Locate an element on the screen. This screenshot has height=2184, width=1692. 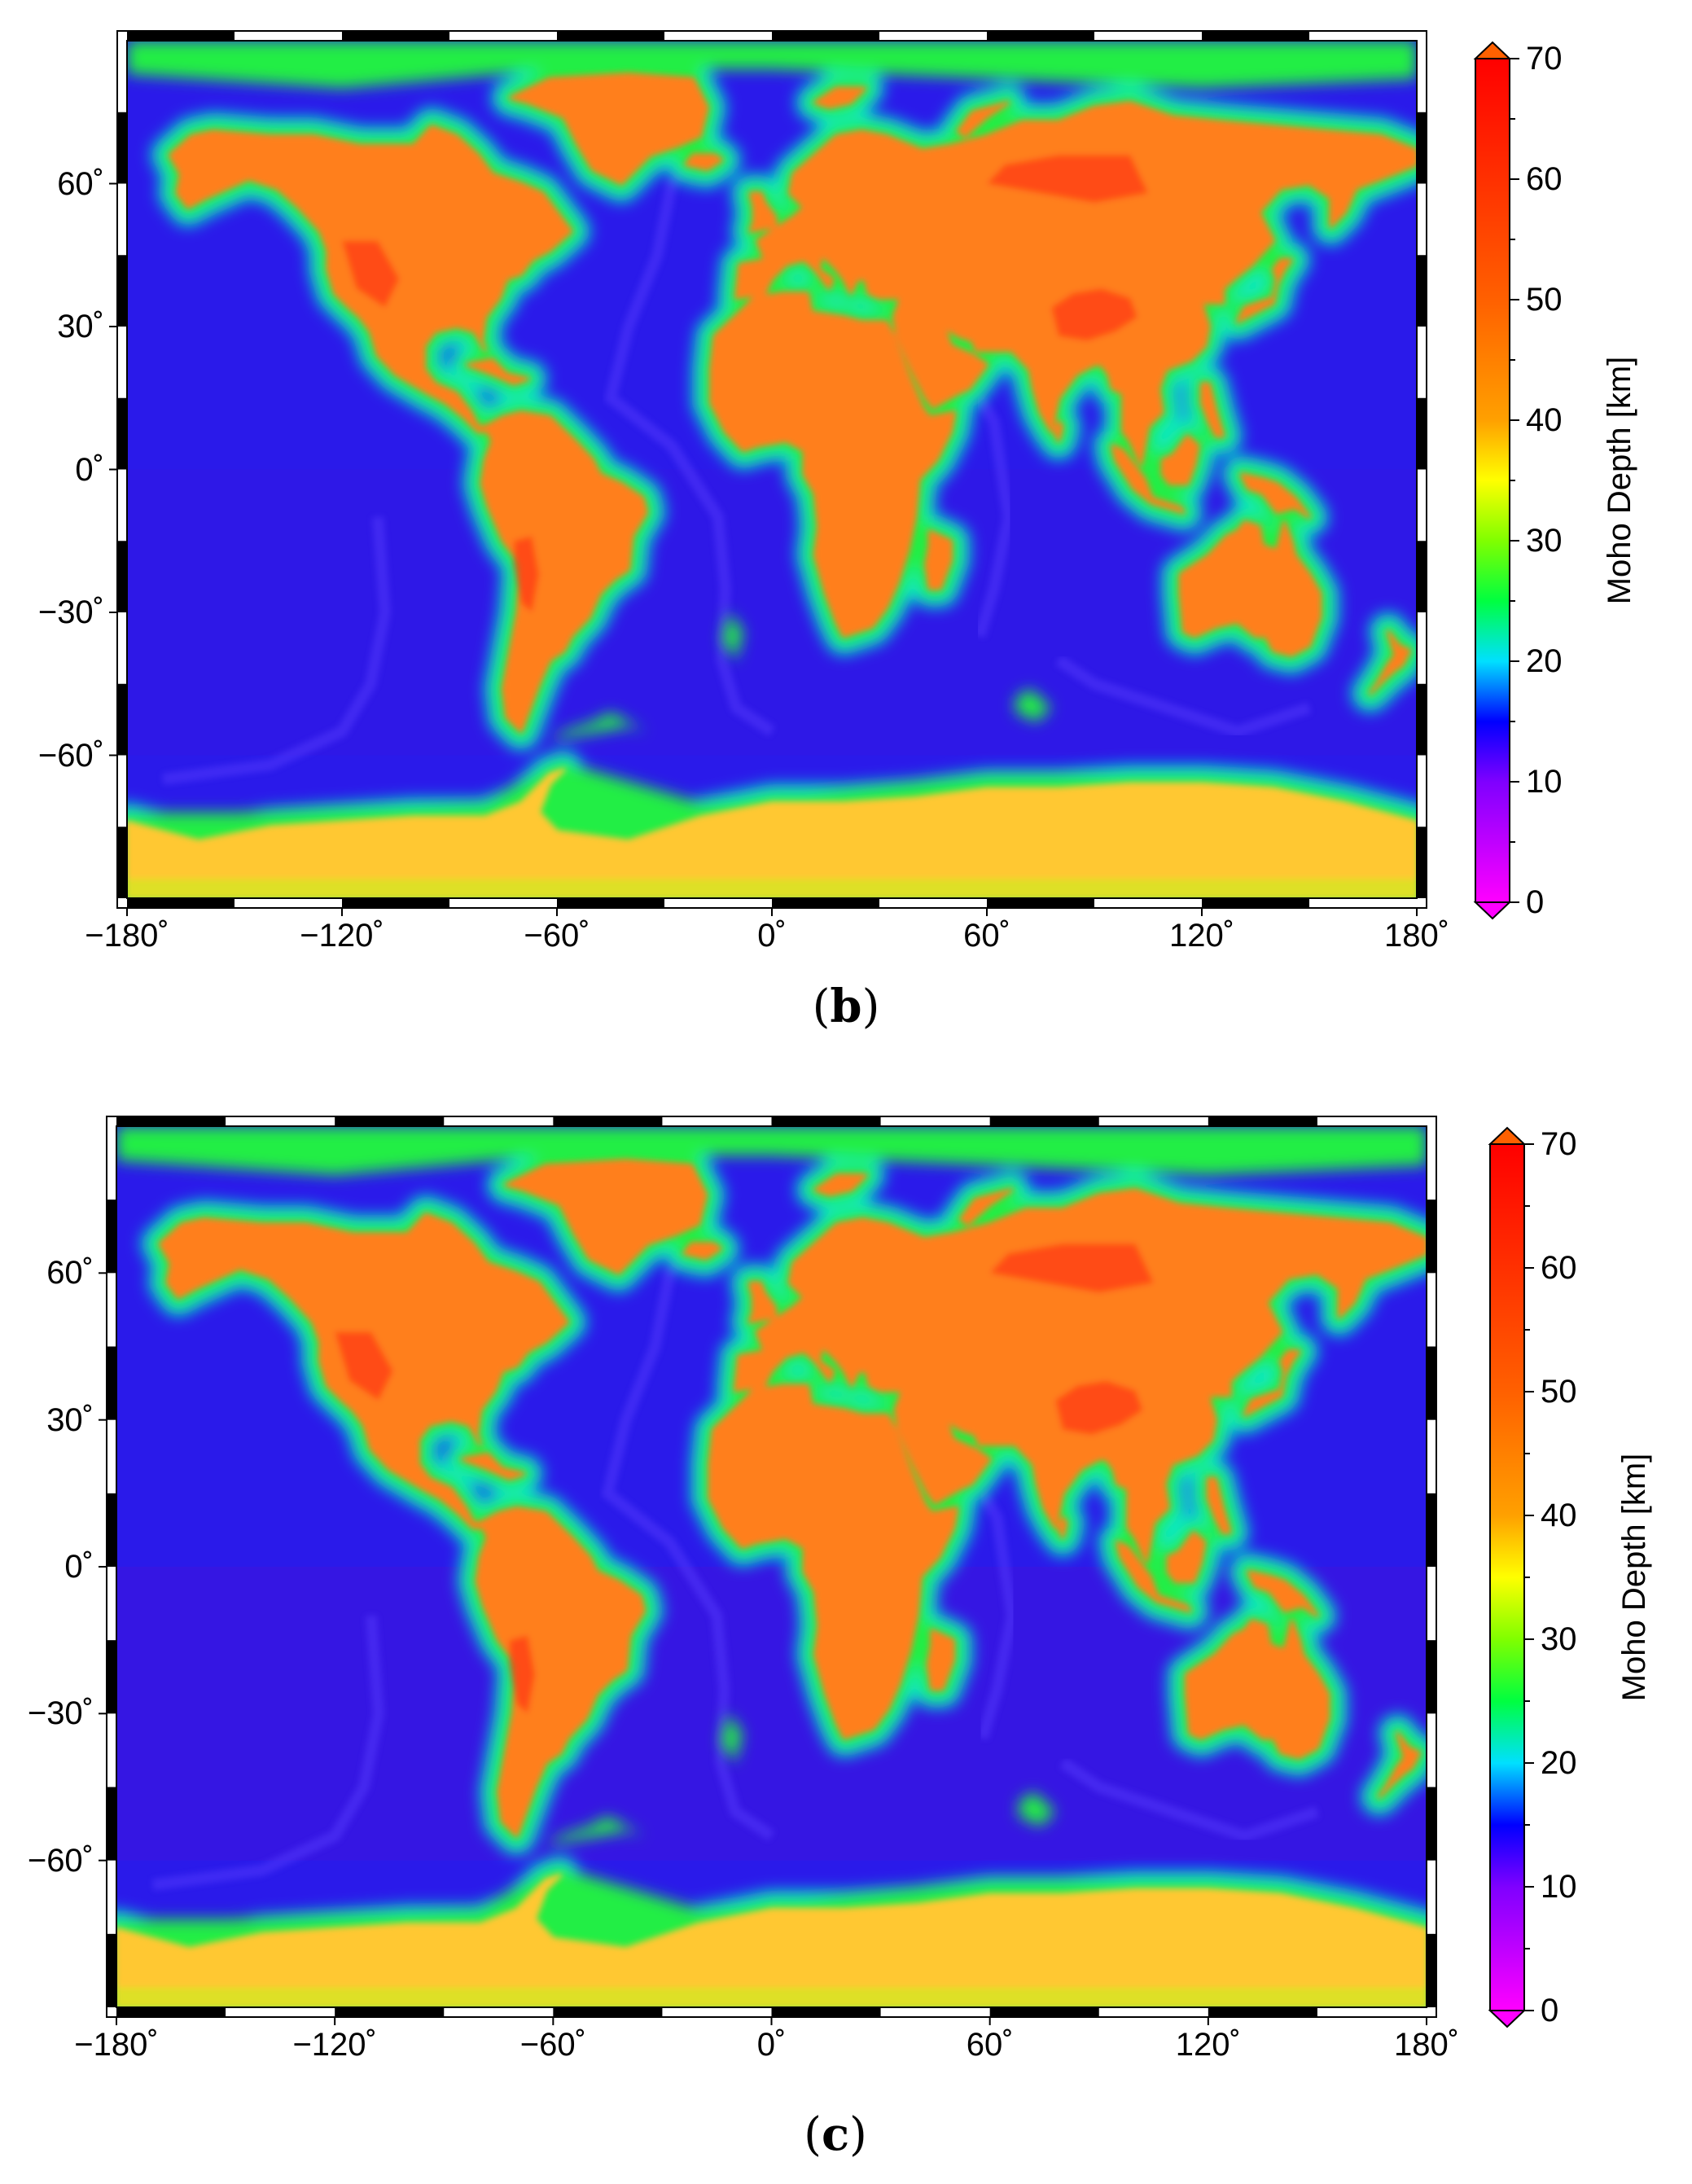
colorbar-tick-label: 60 is located at coordinates (1559, 1268).